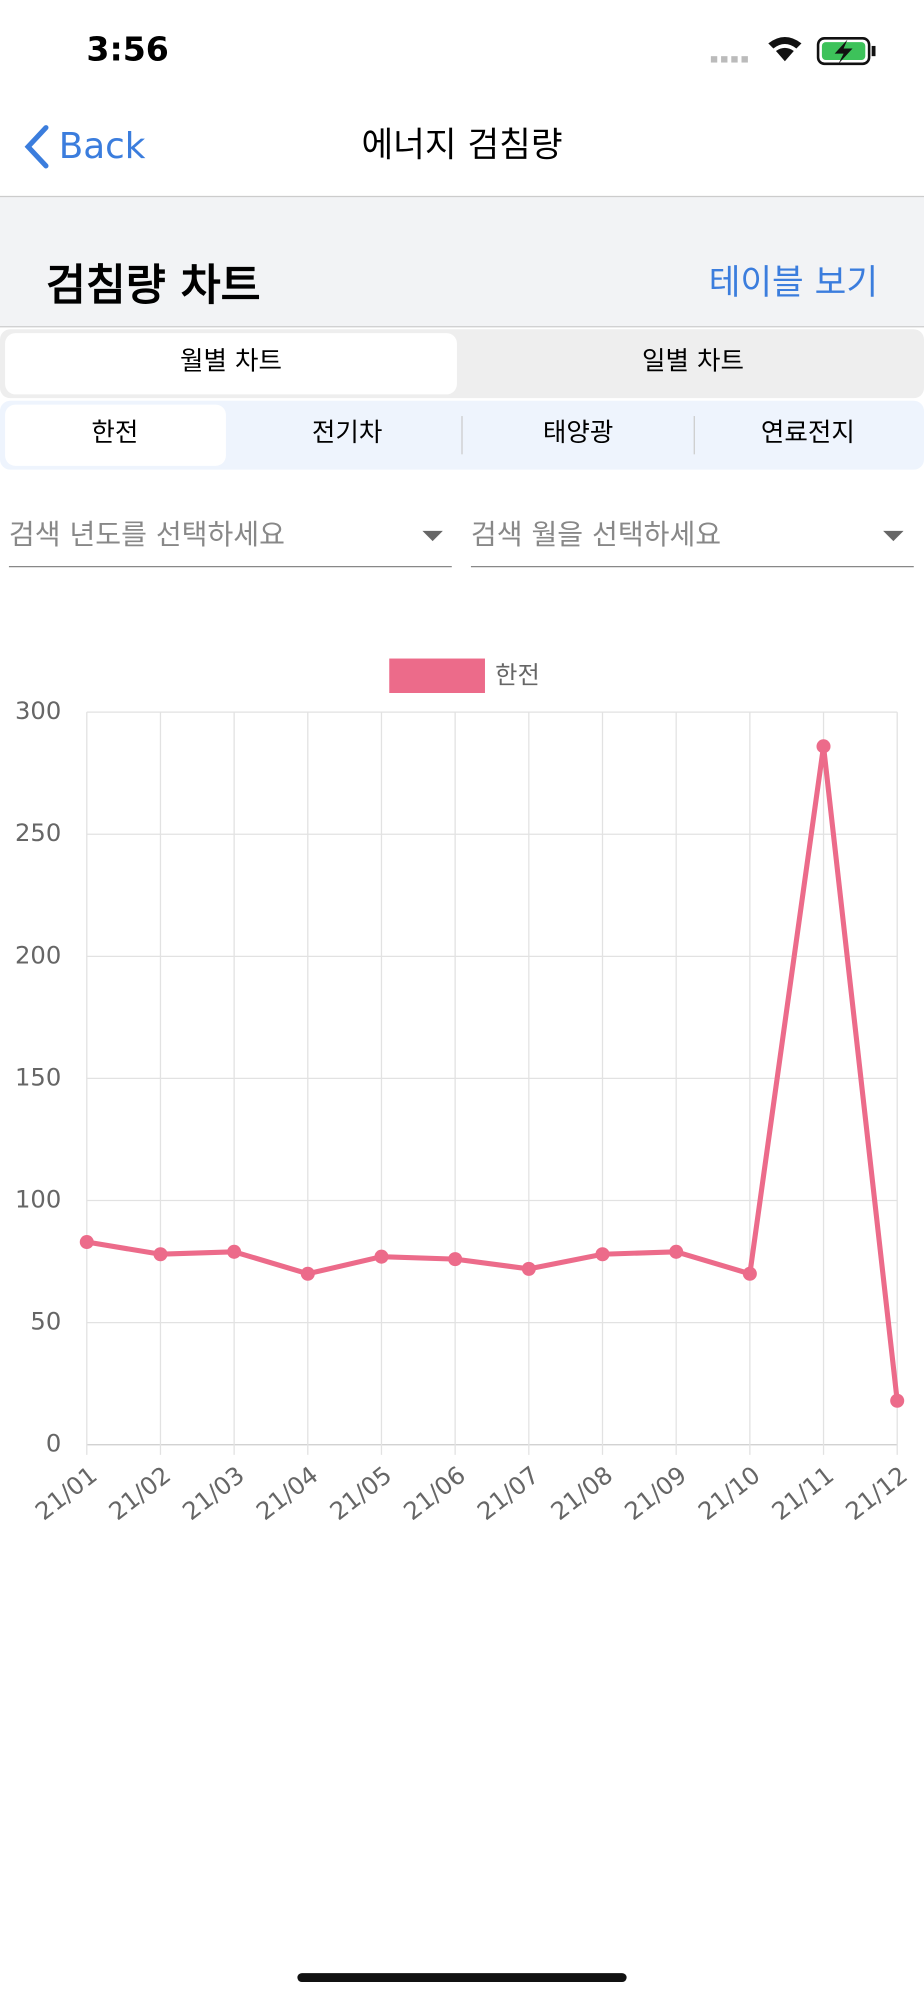 Image resolution: width=924 pixels, height=2000 pixels. What do you see at coordinates (462, 261) in the screenshot?
I see `header-band` at bounding box center [462, 261].